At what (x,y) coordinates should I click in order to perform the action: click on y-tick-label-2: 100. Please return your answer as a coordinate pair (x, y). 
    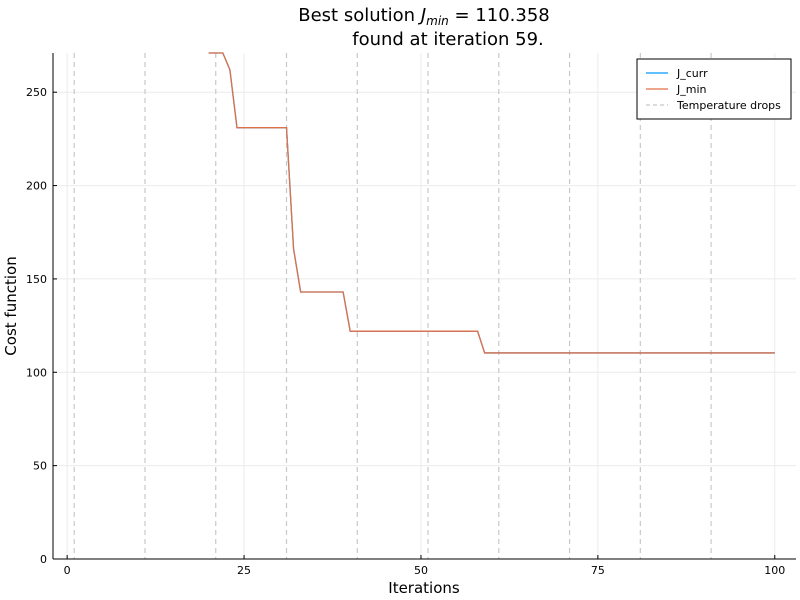
    Looking at the image, I should click on (36, 372).